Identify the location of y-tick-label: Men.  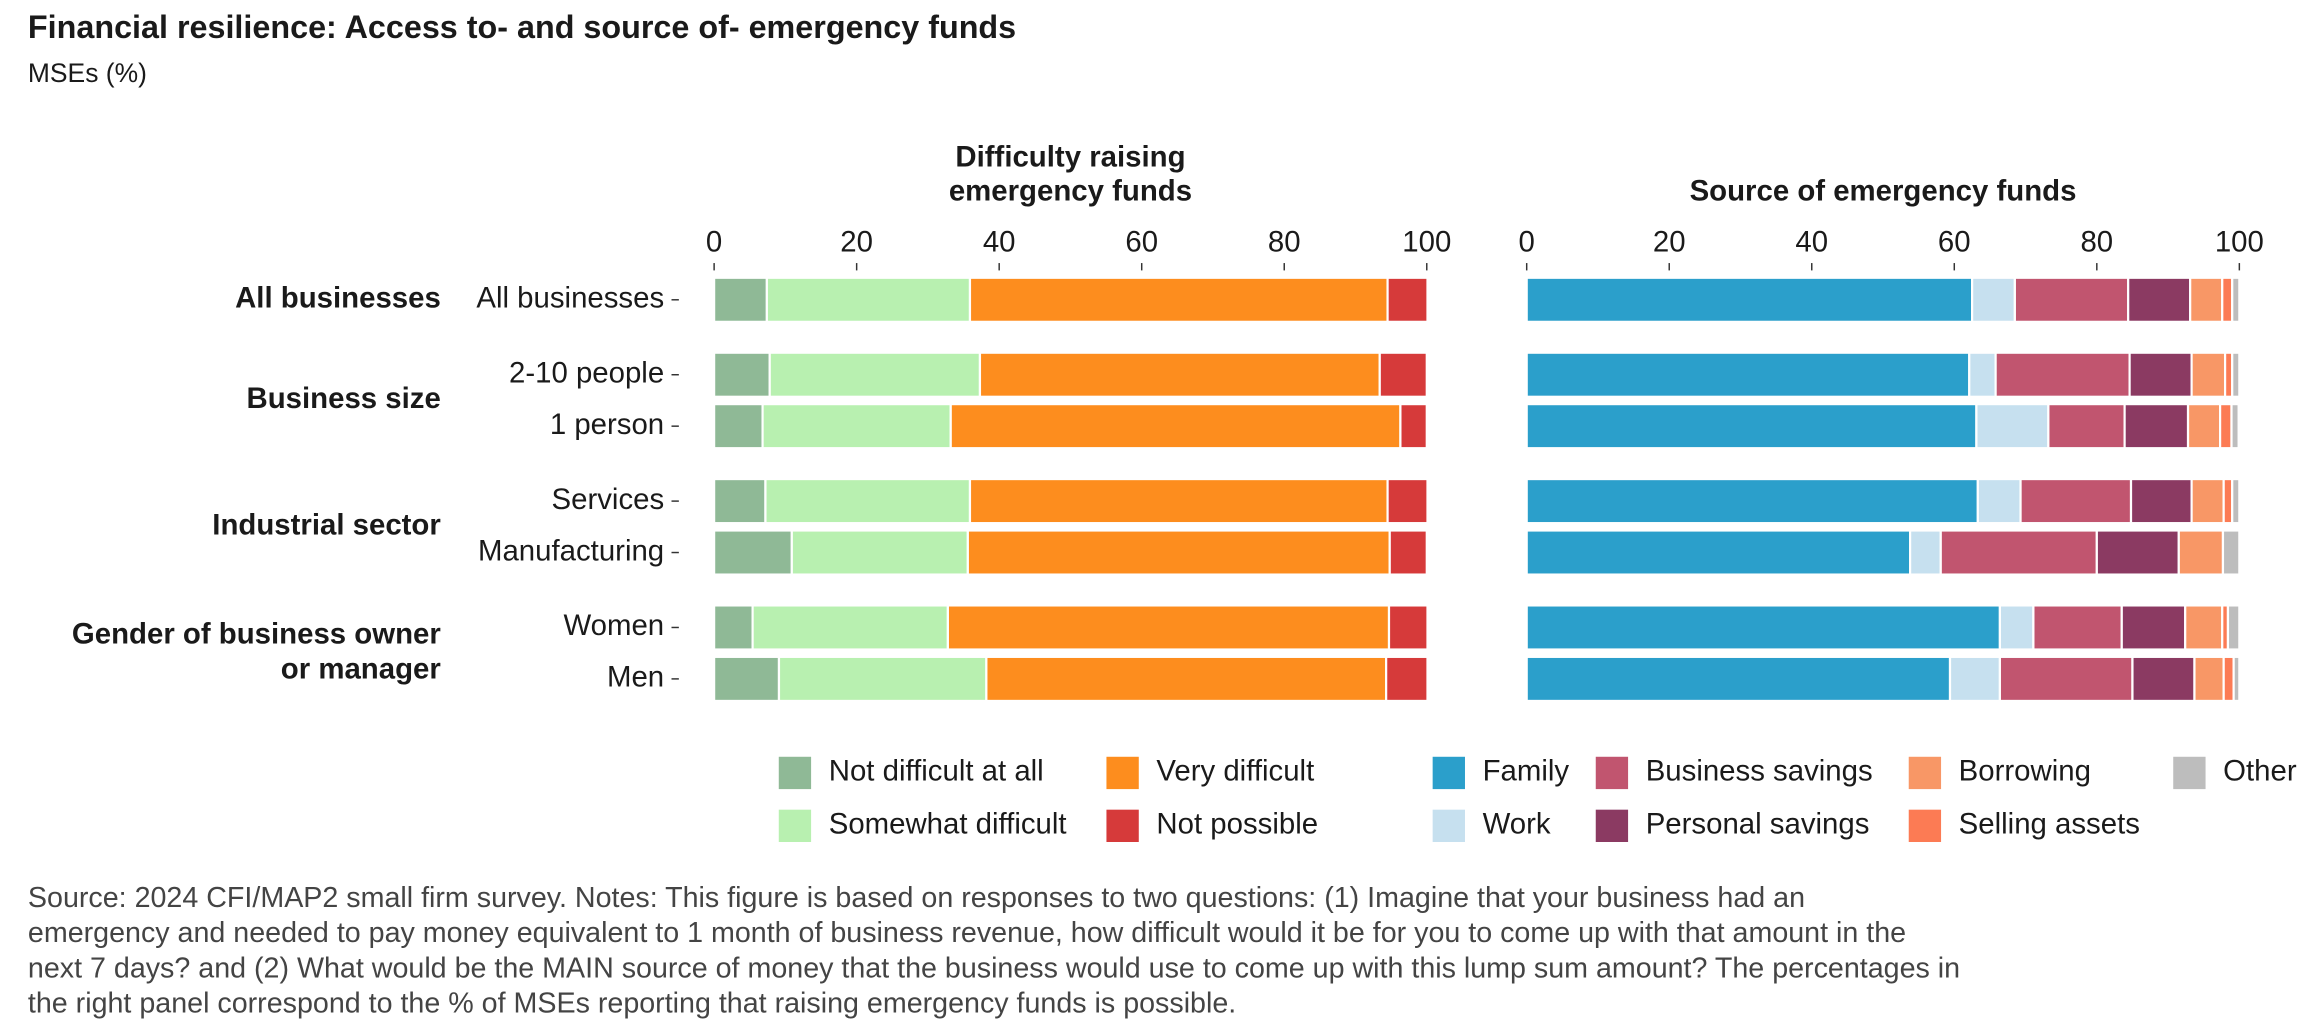
(635, 677).